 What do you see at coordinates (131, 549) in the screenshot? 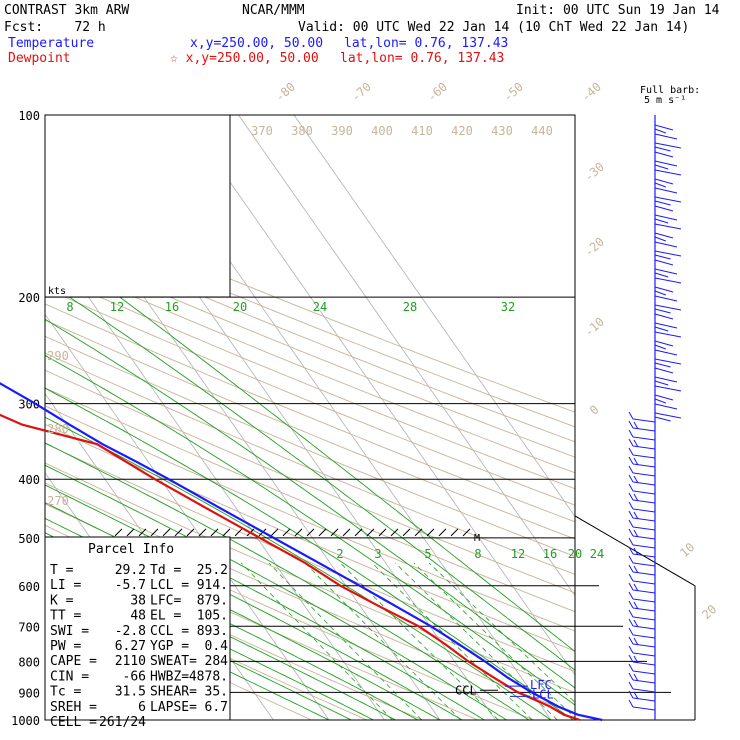
I see `parcel-info-title: Parcel Info` at bounding box center [131, 549].